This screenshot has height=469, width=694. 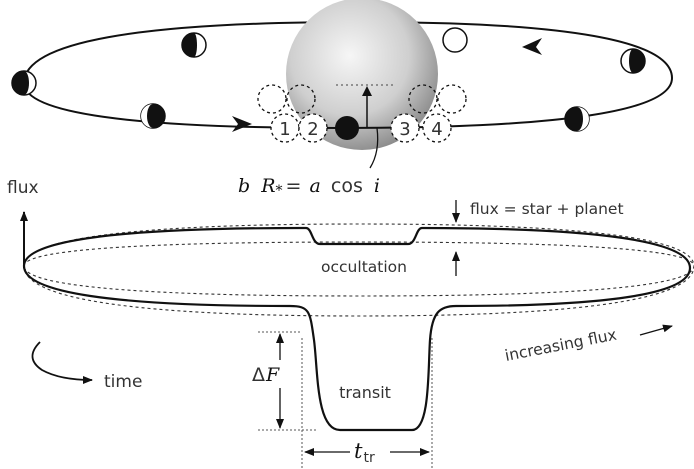 I want to click on planet-phase-upper-left, so click(x=194, y=45).